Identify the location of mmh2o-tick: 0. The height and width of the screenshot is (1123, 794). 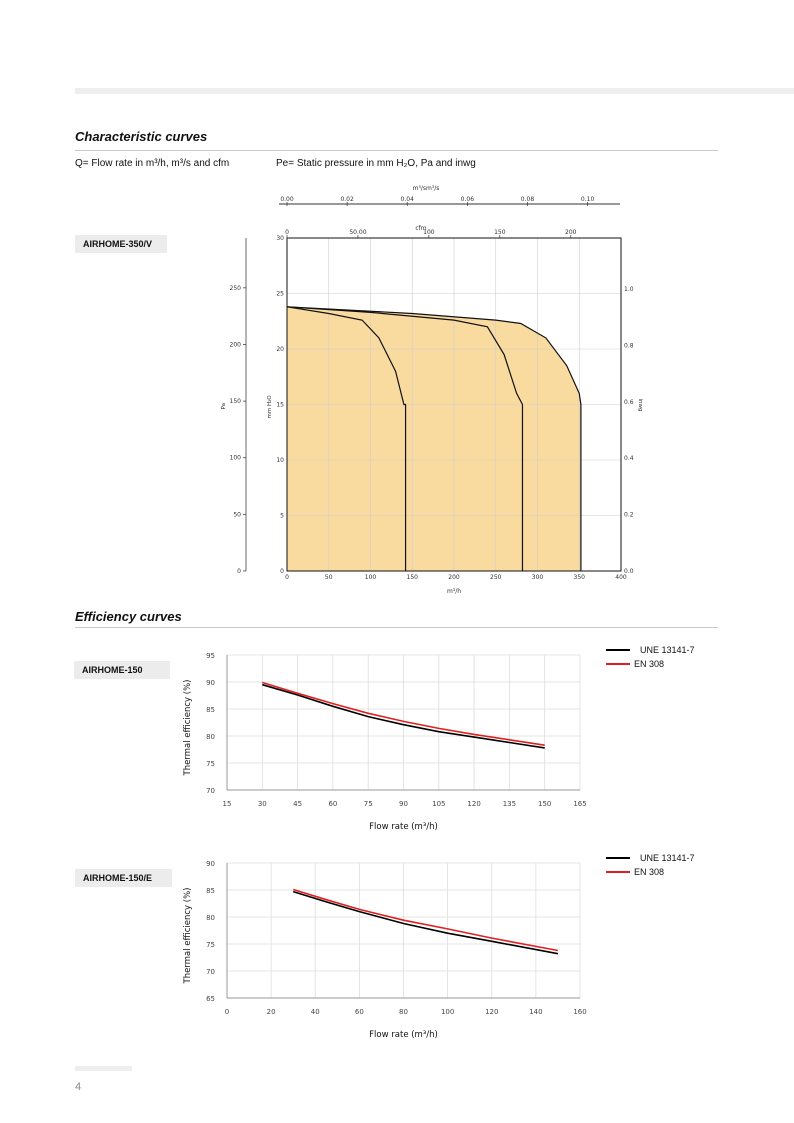
(282, 571).